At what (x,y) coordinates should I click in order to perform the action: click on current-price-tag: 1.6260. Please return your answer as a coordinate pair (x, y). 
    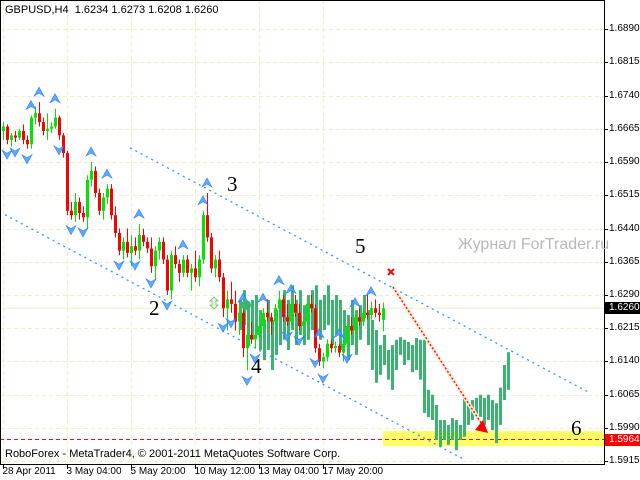
    Looking at the image, I should click on (622, 308).